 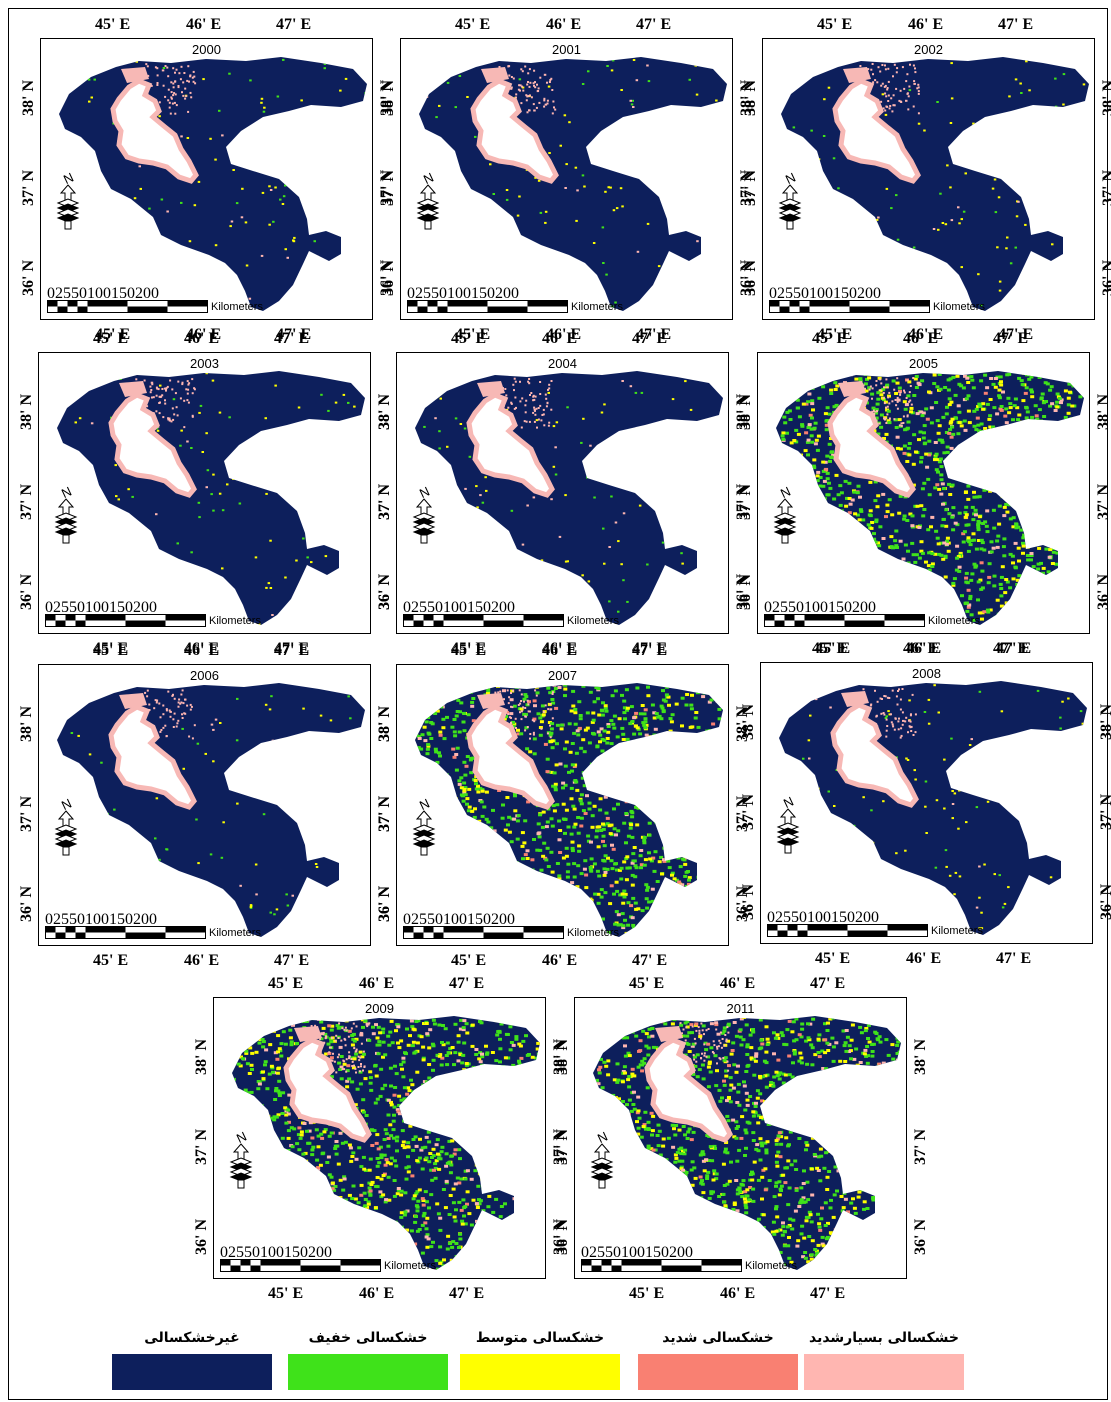 I want to click on legend-label: خشکسالی متوسط, so click(x=540, y=1338).